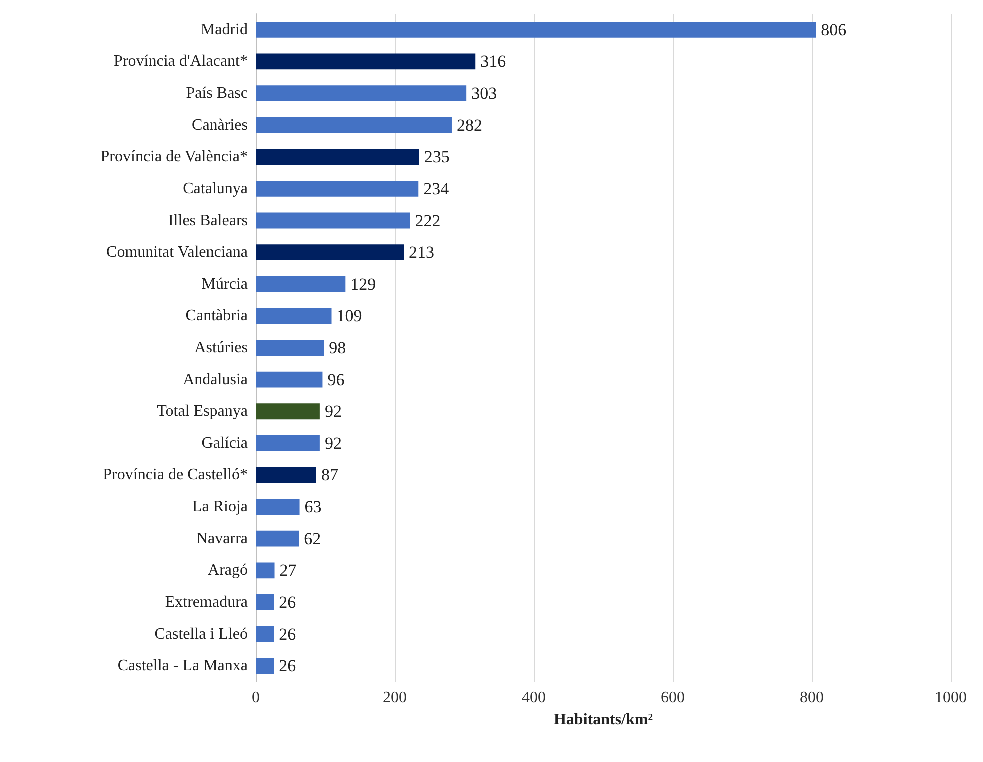 This screenshot has width=983, height=762. Describe the element at coordinates (228, 571) in the screenshot. I see `y-tick-label: Aragó` at that location.